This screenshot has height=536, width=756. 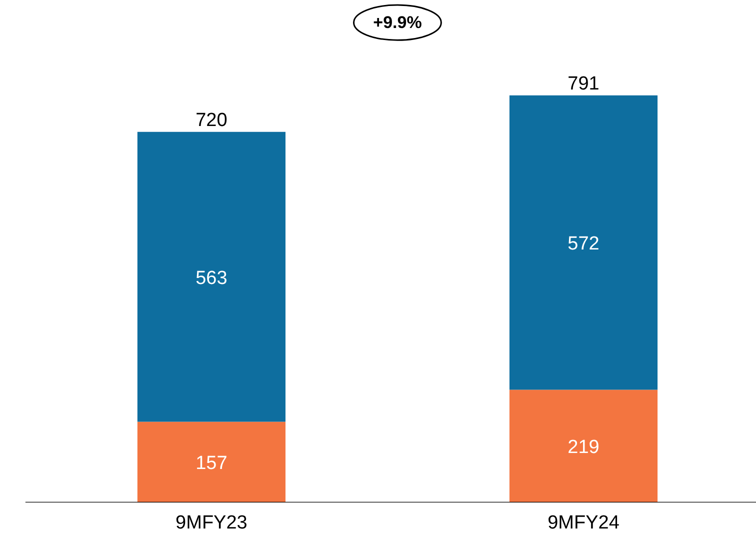 I want to click on data-label: 563, so click(x=212, y=278).